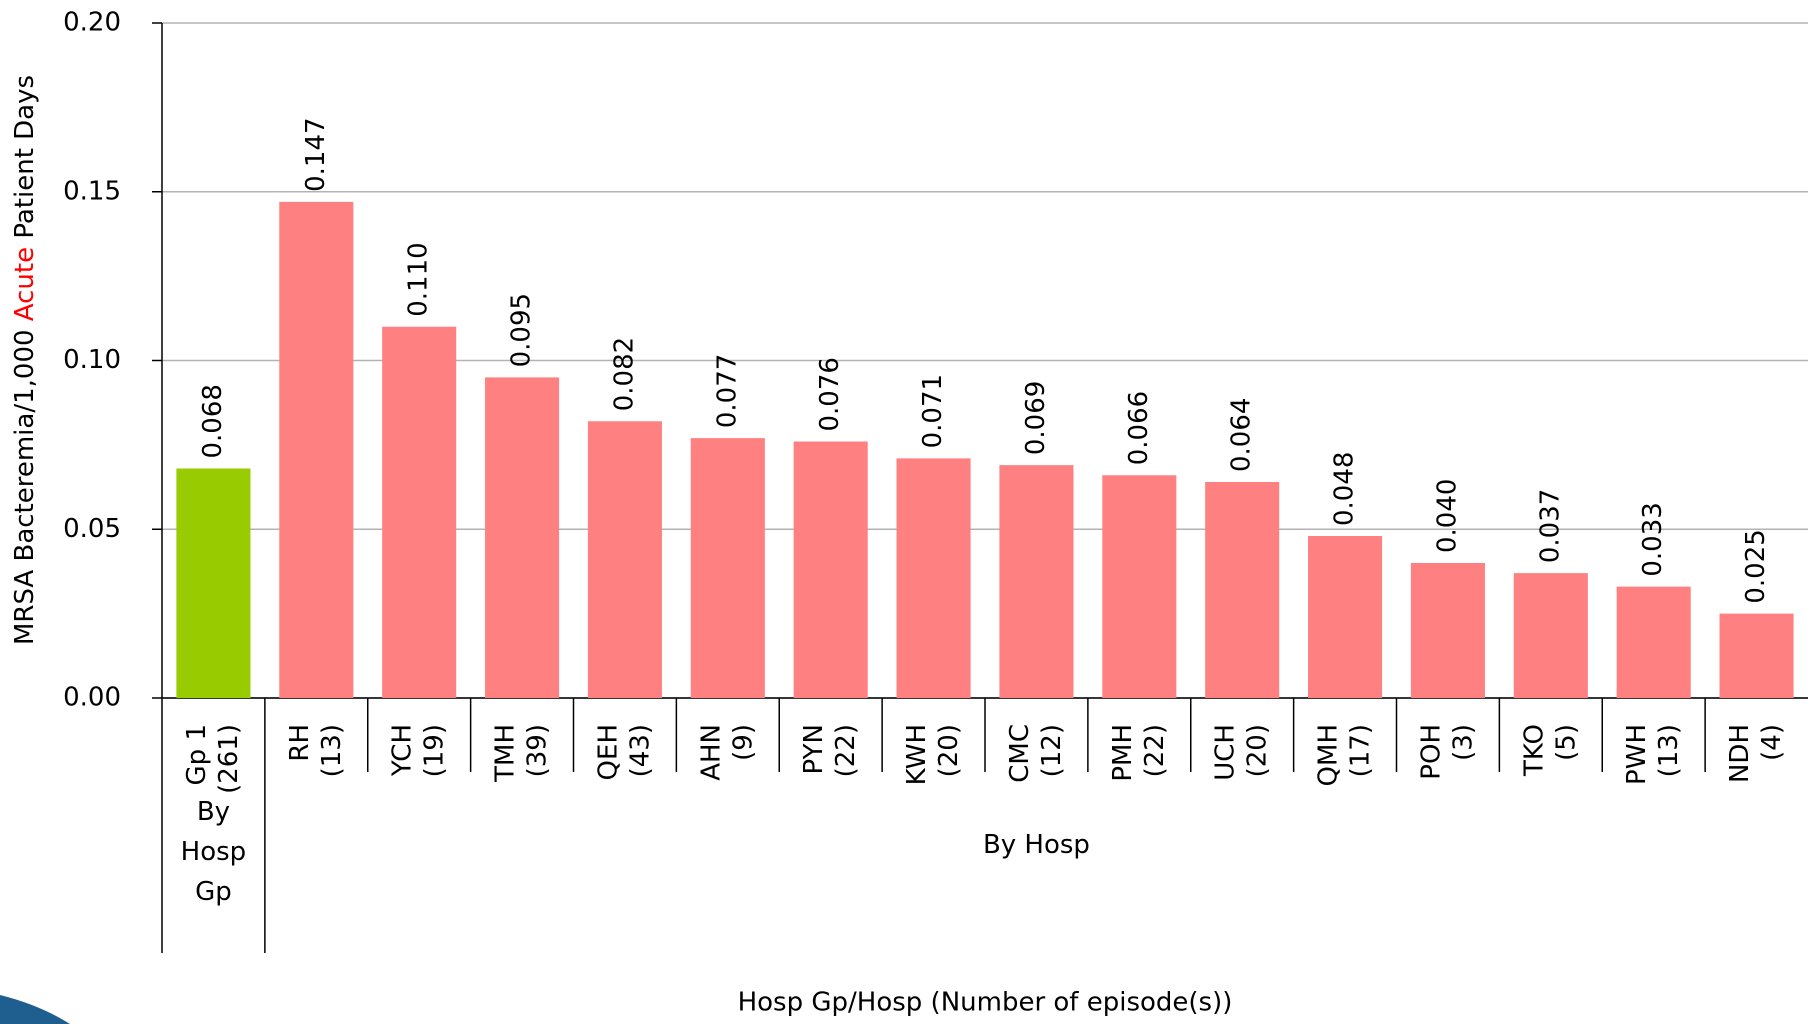 The height and width of the screenshot is (1024, 1812). What do you see at coordinates (1329, 755) in the screenshot?
I see `x-tick-label: QMH` at bounding box center [1329, 755].